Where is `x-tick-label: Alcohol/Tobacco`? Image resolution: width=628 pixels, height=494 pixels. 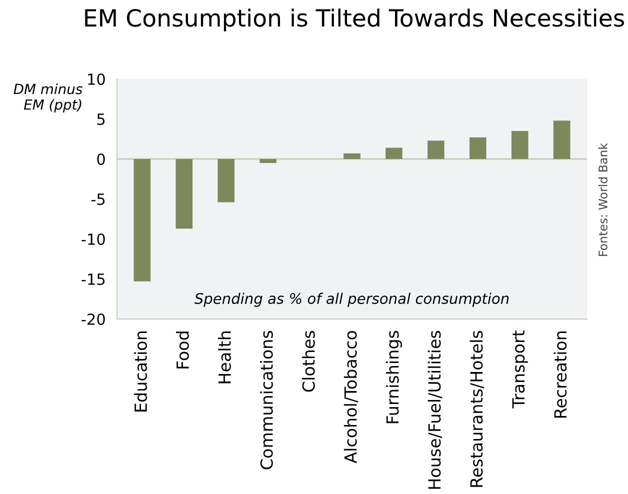 x-tick-label: Alcohol/Tobacco is located at coordinates (351, 397).